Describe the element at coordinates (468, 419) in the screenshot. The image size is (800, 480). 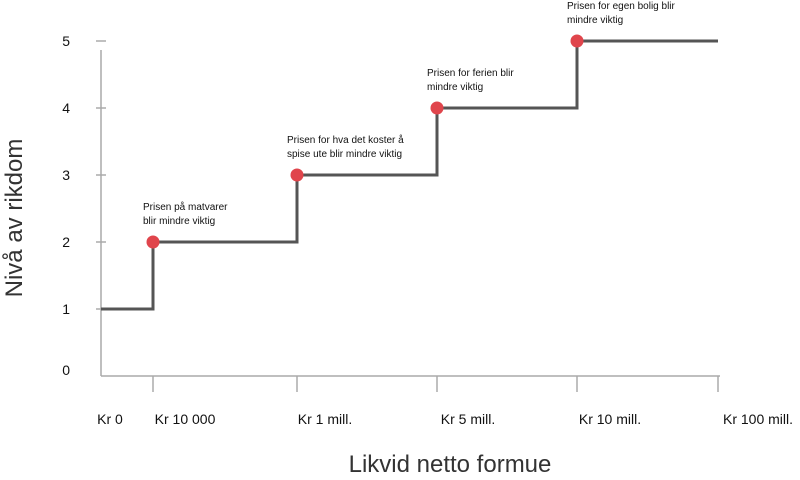
I see `x-tick-label: Kr 5 mill.` at that location.